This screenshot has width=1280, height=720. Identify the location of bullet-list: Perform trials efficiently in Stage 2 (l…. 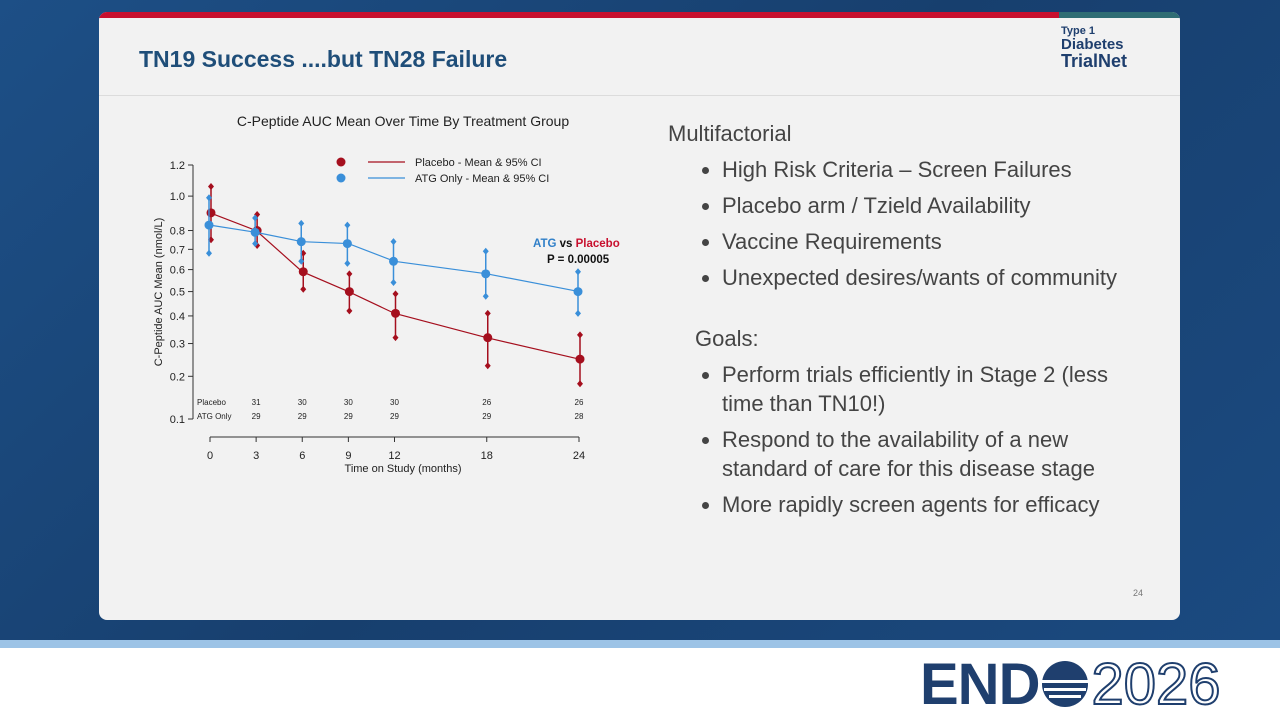
(908, 439).